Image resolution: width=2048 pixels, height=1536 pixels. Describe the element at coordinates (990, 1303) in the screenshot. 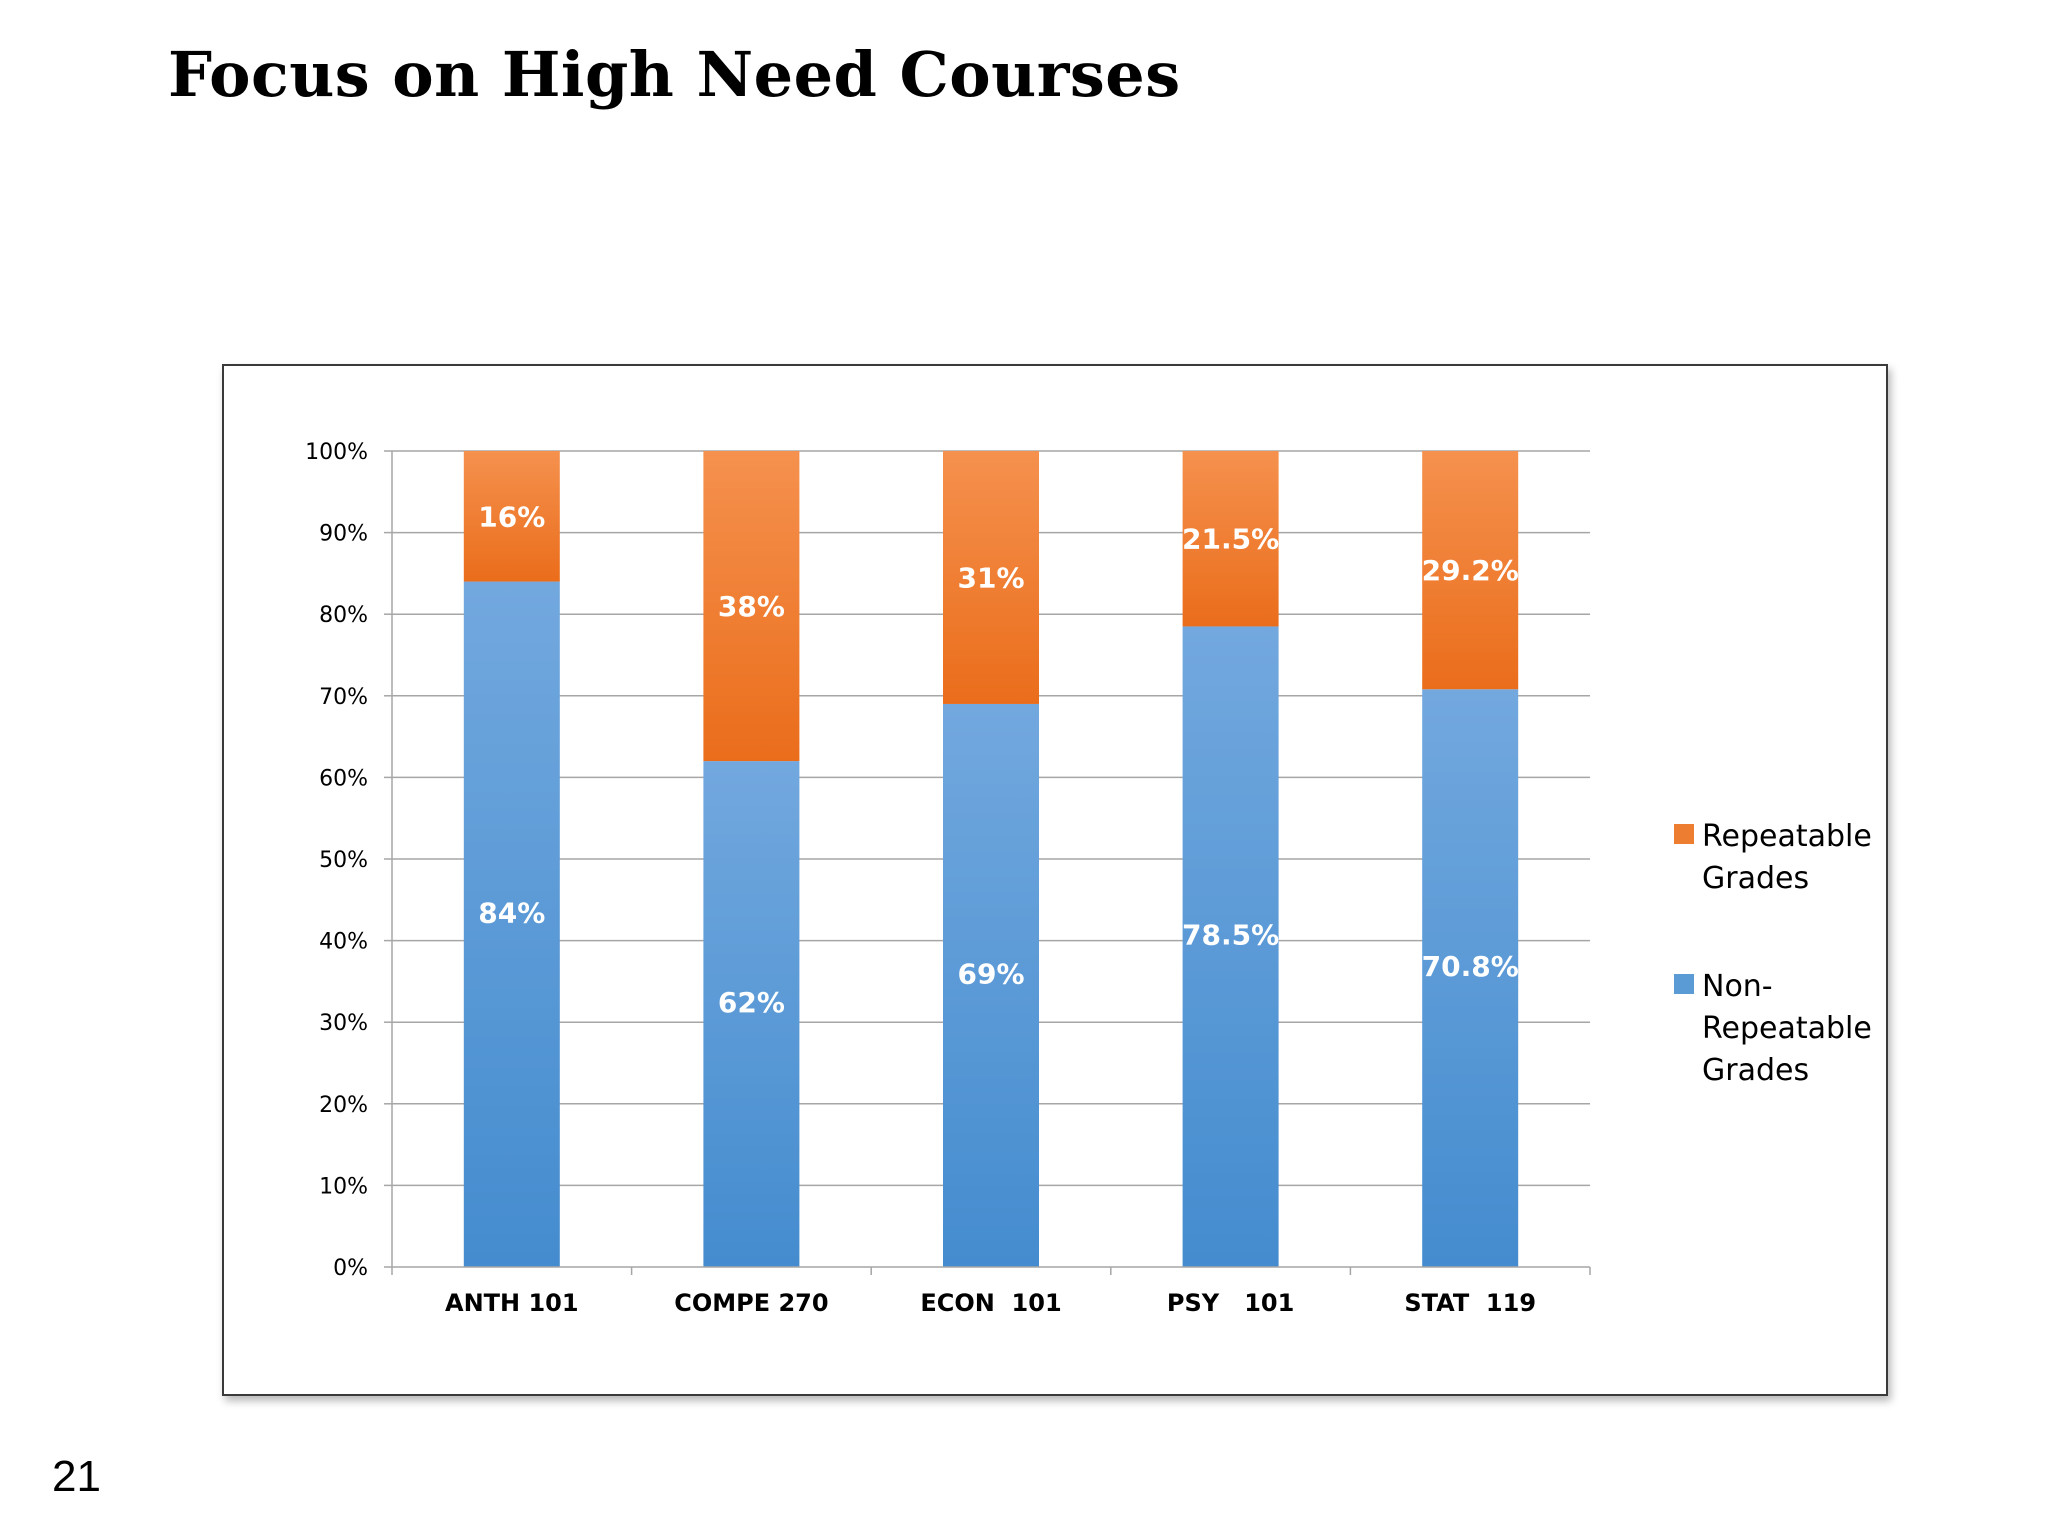

I see `x-tick-label: ECON 101` at that location.